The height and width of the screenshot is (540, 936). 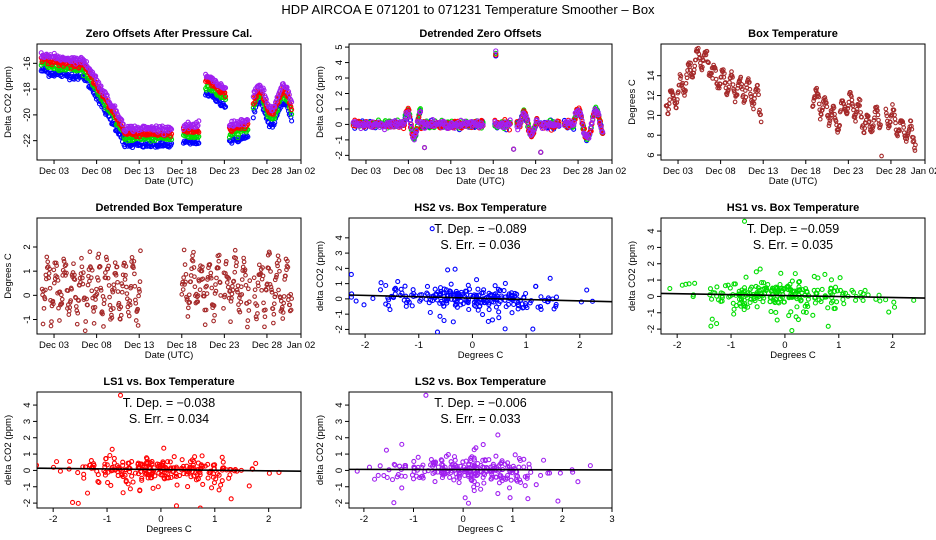 I want to click on x-tick-label: Dec 28, so click(x=578, y=171).